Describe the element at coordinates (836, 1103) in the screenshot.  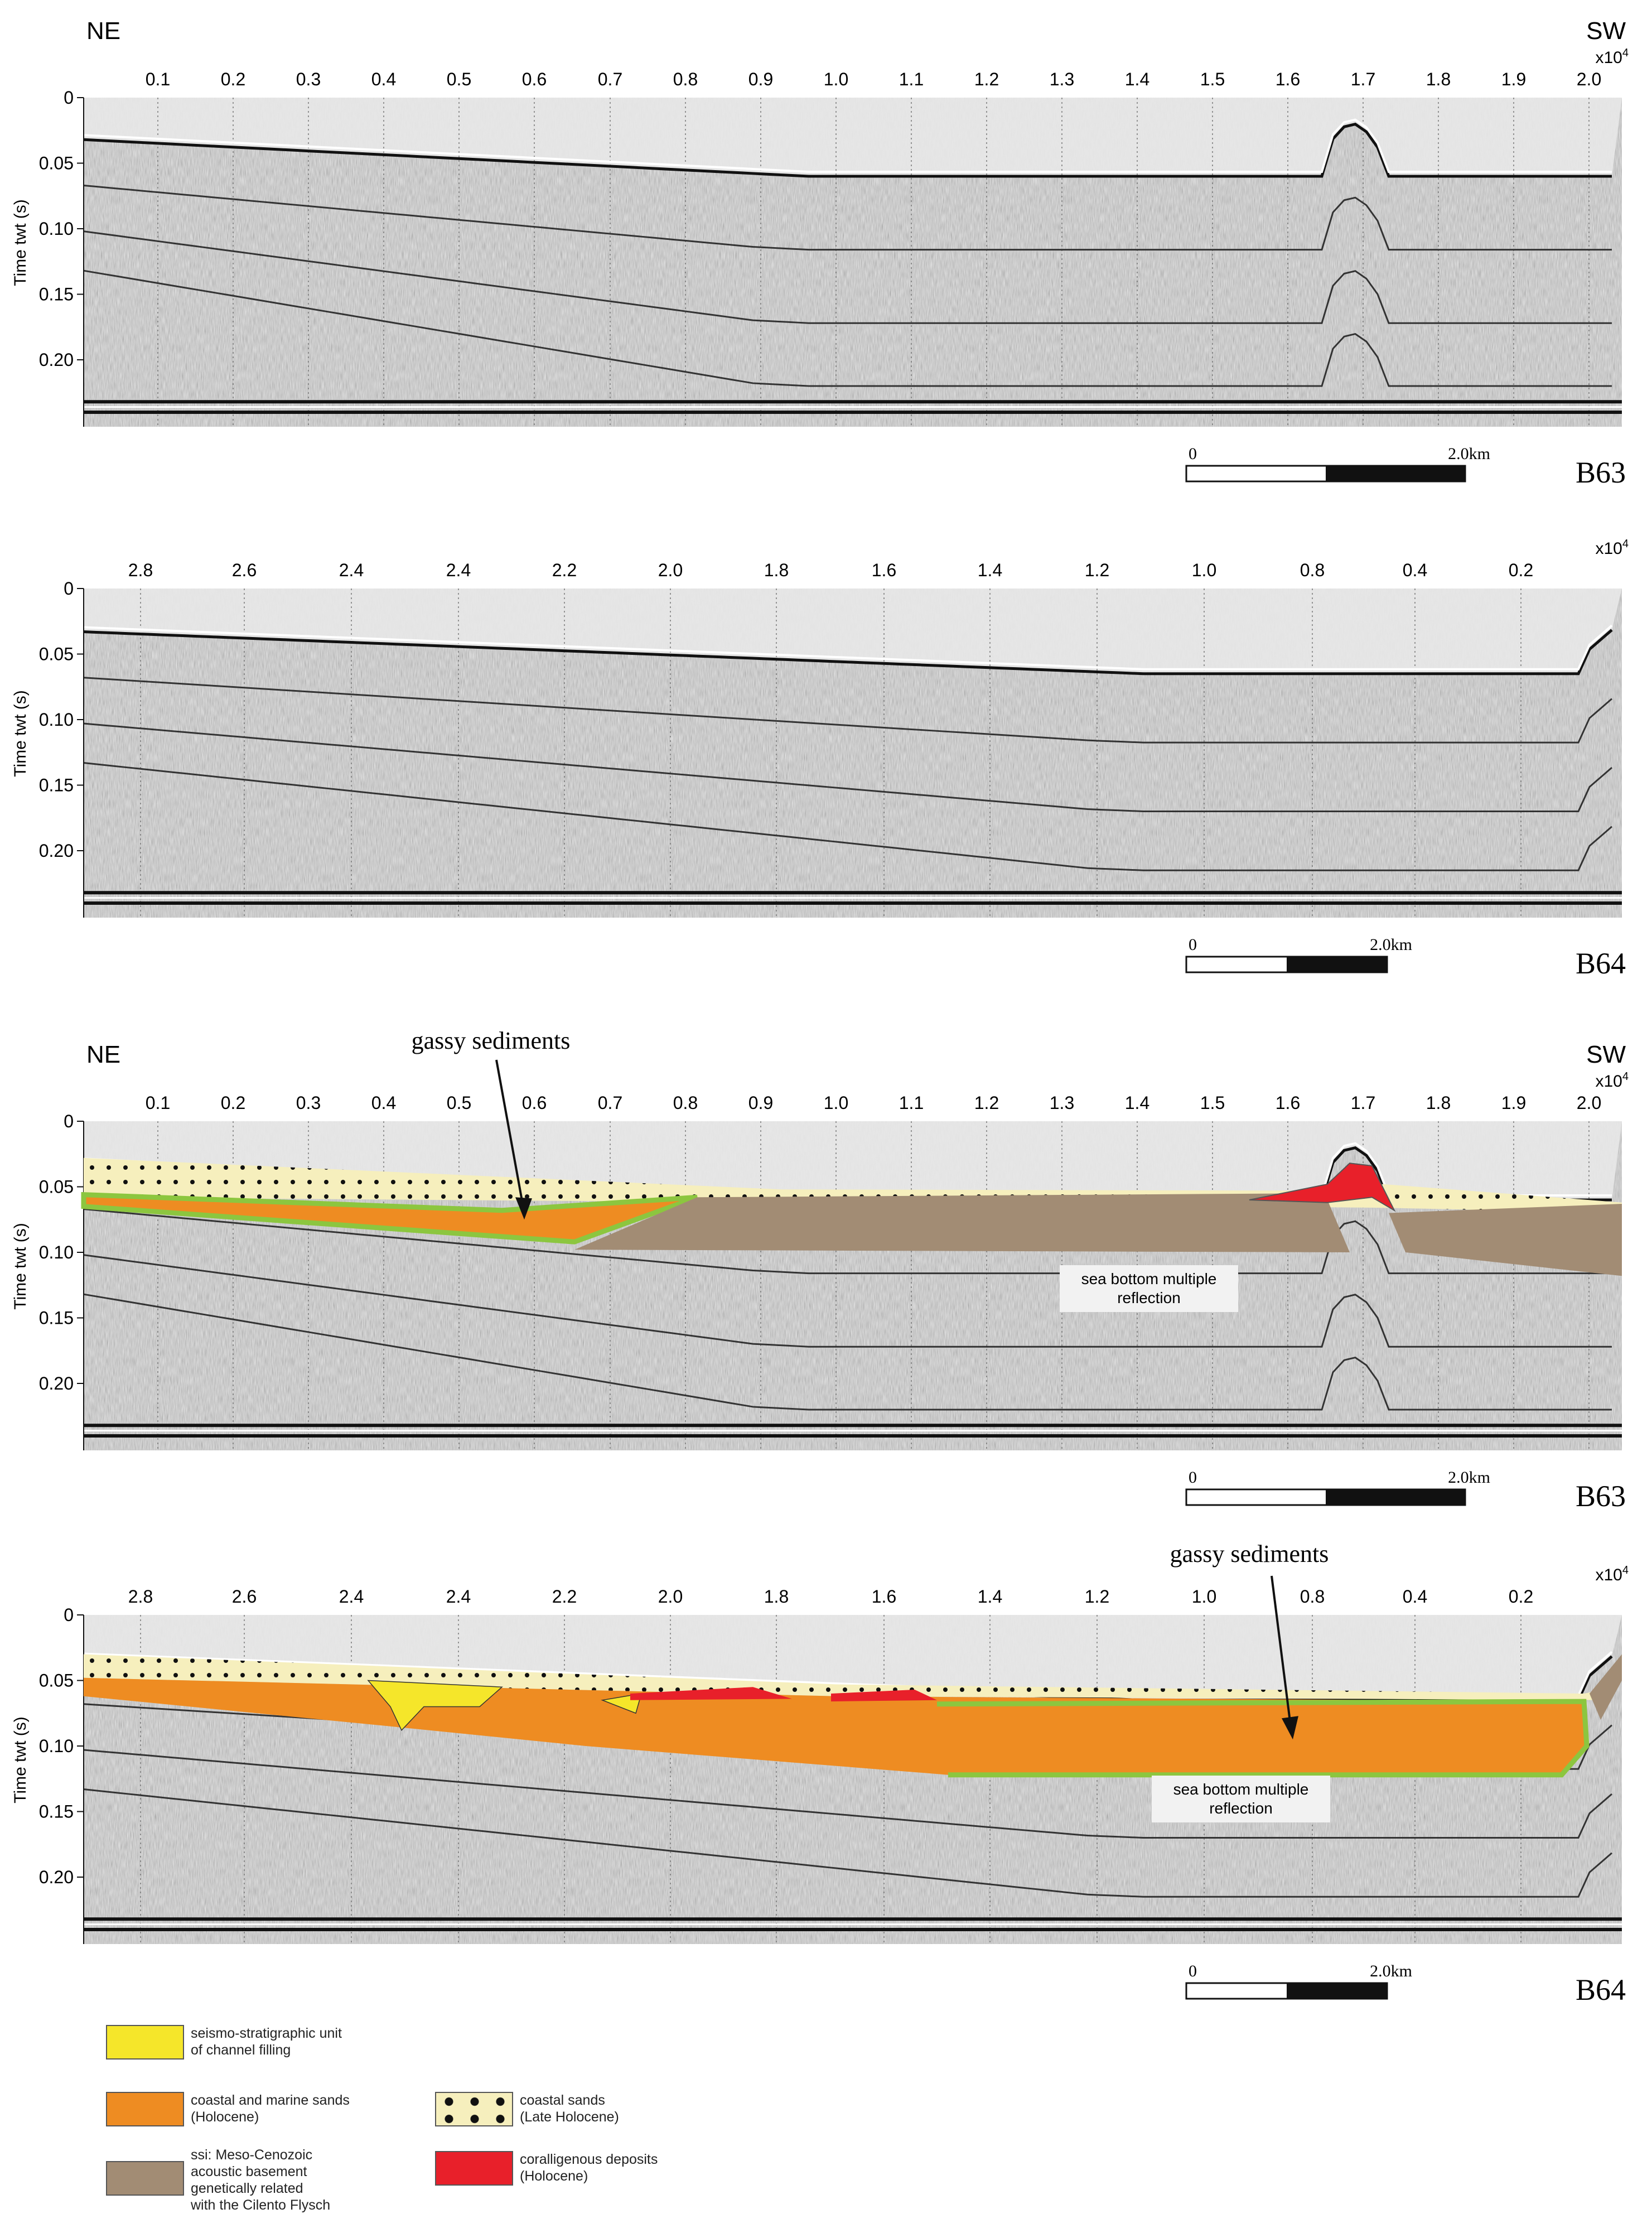
I see `x-tick-label: 1.0` at that location.